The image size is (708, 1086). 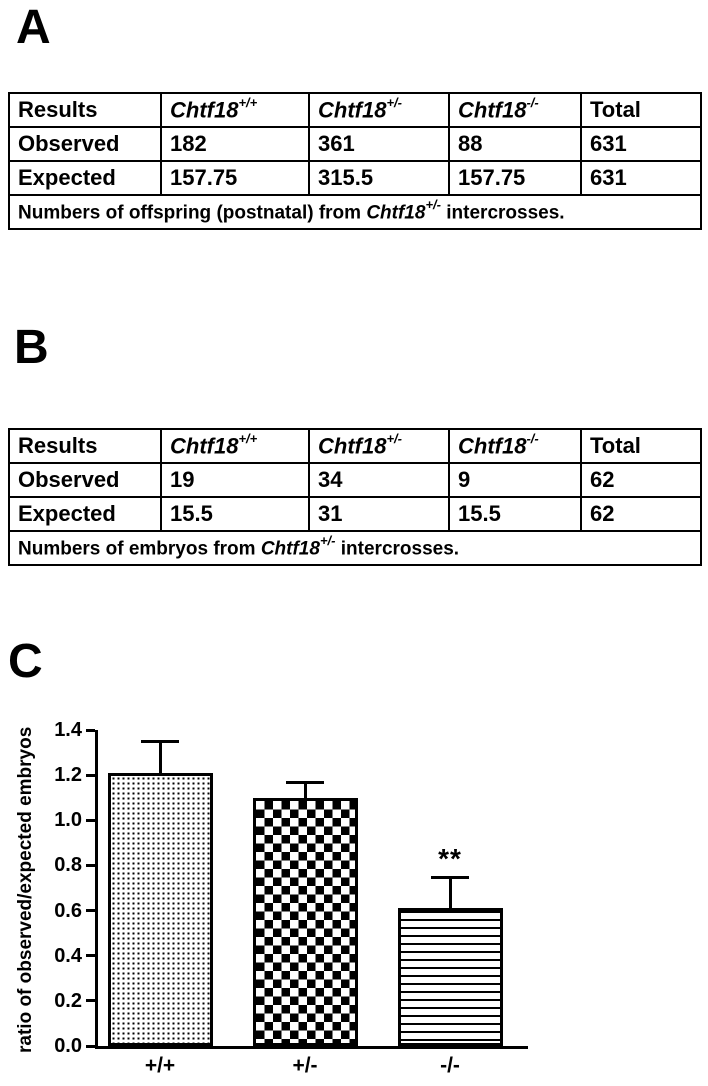 What do you see at coordinates (515, 480) in the screenshot?
I see `observed-ko: 9` at bounding box center [515, 480].